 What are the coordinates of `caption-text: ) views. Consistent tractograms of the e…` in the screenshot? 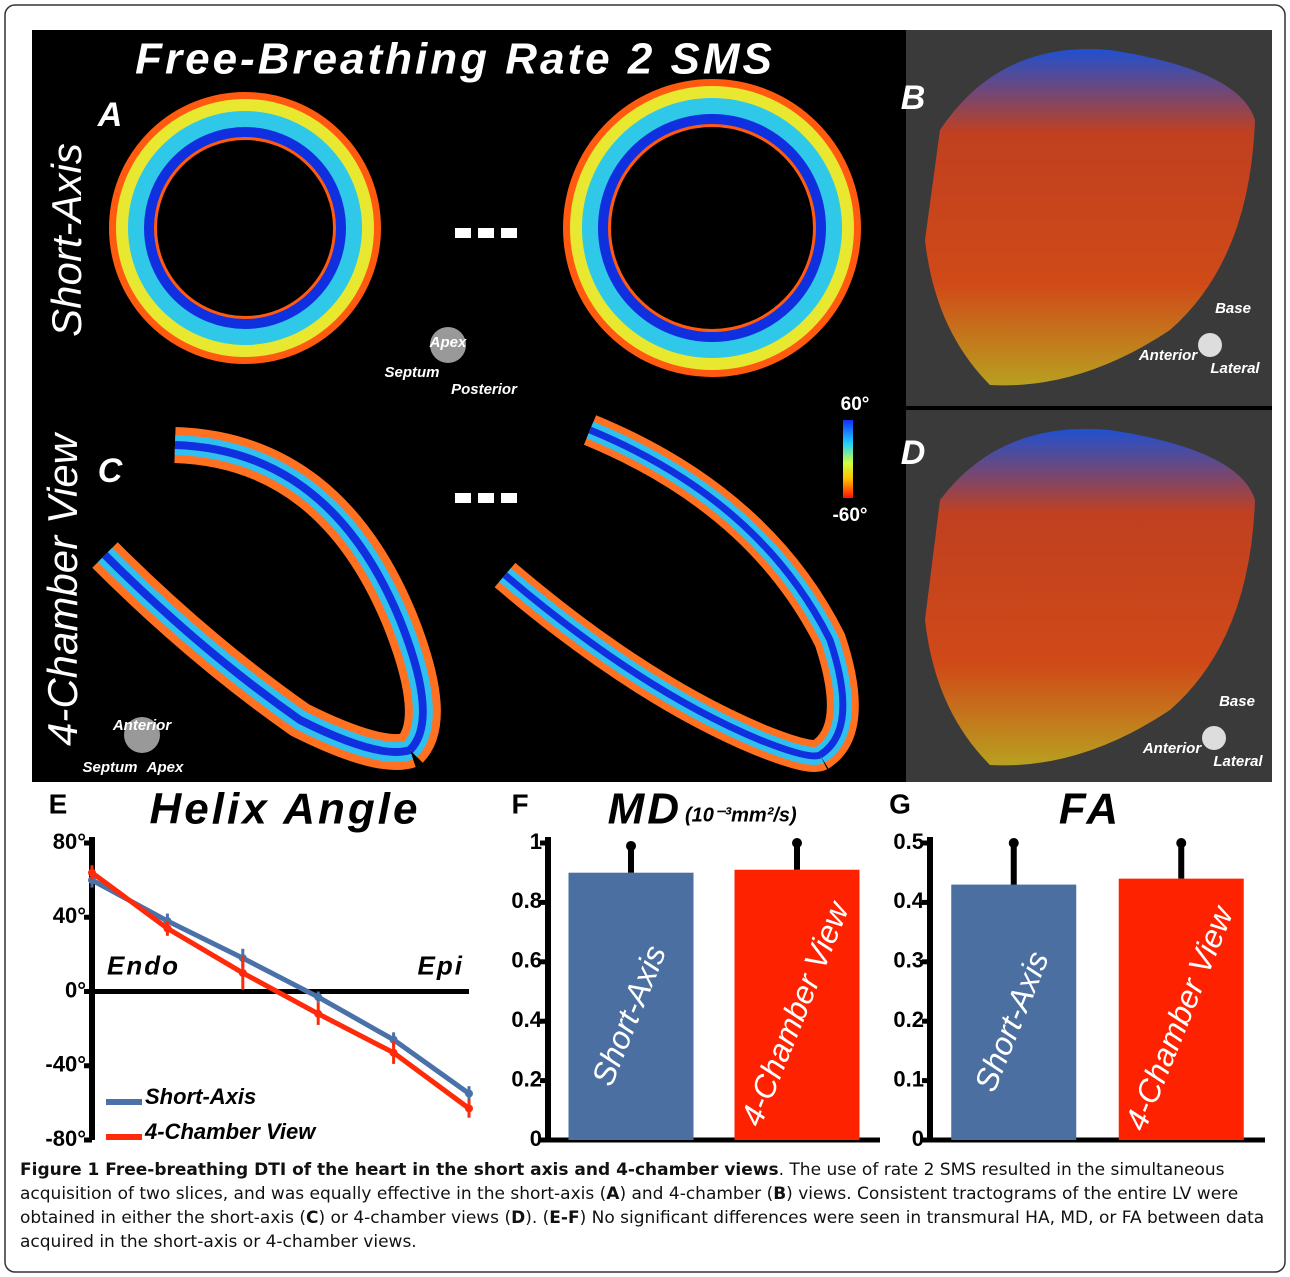 It's located at (629, 1206).